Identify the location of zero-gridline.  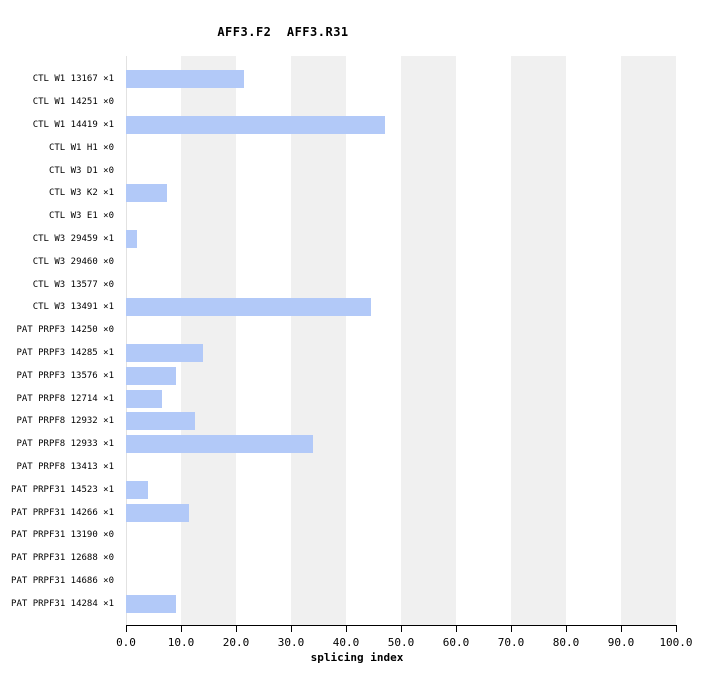
(126, 340).